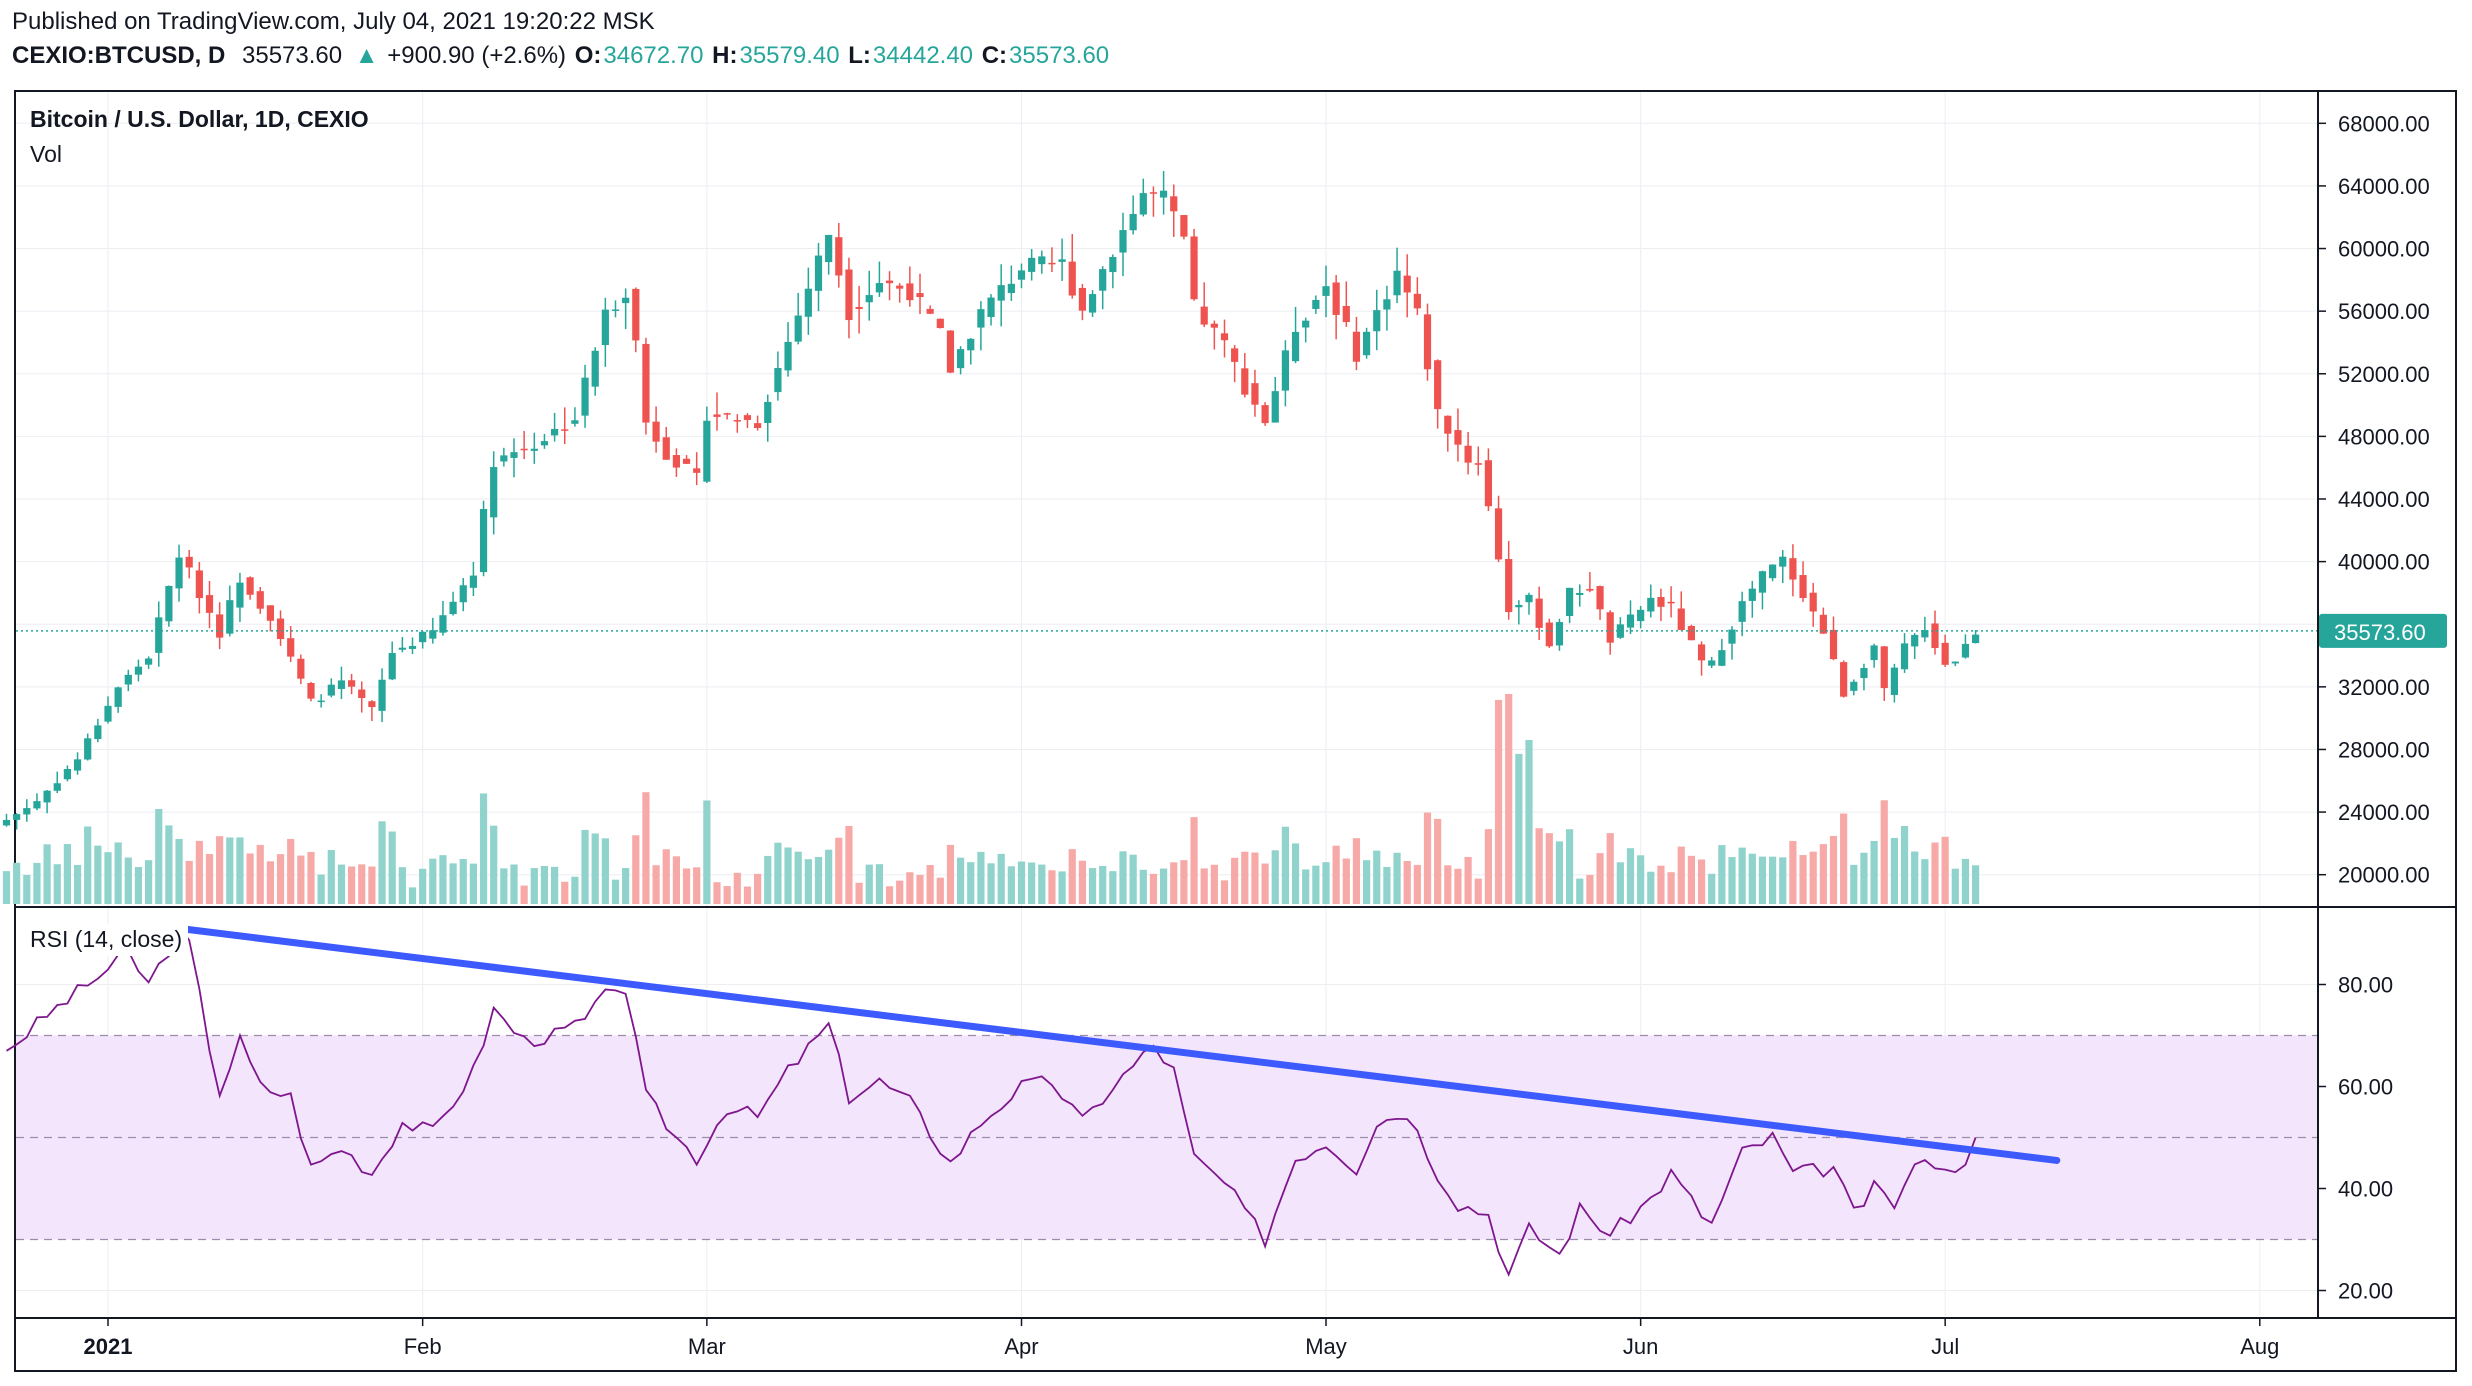 This screenshot has height=1386, width=2472. Describe the element at coordinates (653, 55) in the screenshot. I see `open-value: 34672.70` at that location.